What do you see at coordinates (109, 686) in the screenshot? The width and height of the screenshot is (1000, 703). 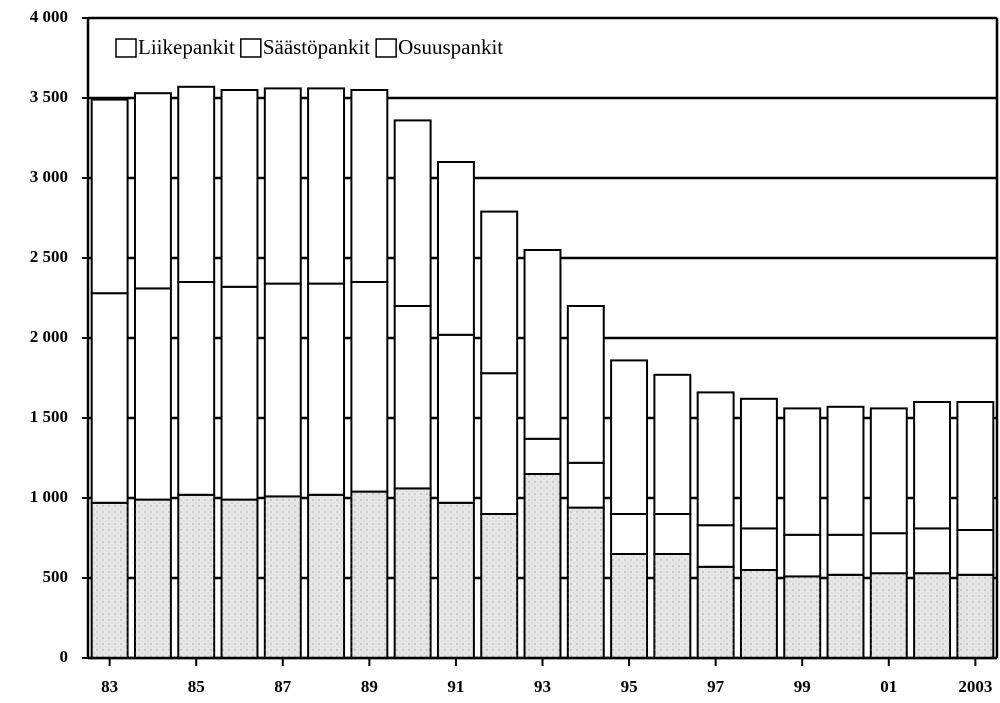 I see `x-tick-label: 83` at bounding box center [109, 686].